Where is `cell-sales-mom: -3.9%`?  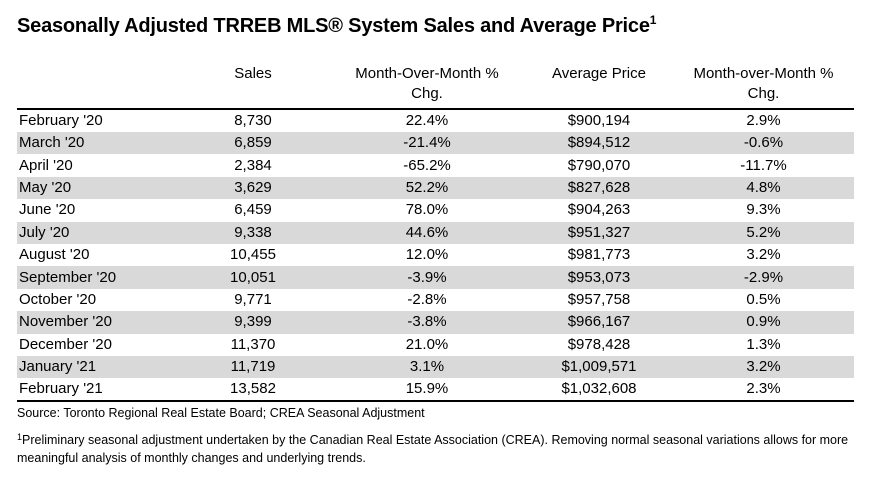
cell-sales-mom: -3.9% is located at coordinates (427, 277).